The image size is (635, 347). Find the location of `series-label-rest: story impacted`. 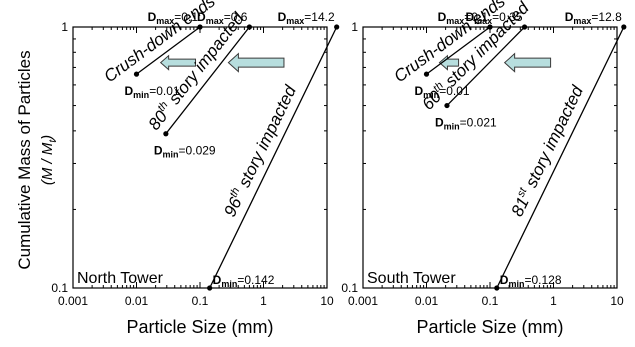

series-label-rest: story impacted is located at coordinates (554, 138).